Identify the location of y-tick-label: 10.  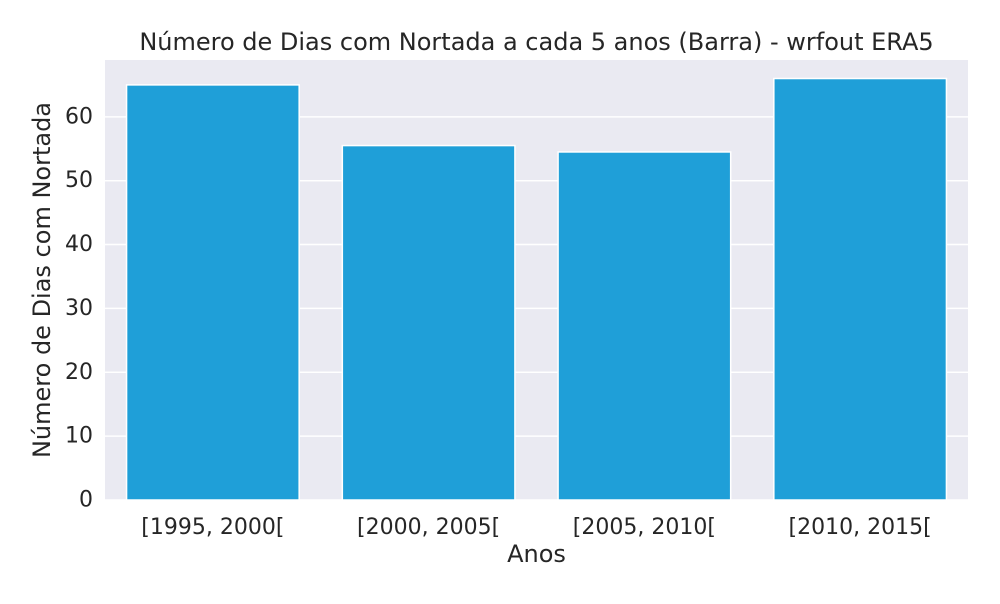
(79, 436).